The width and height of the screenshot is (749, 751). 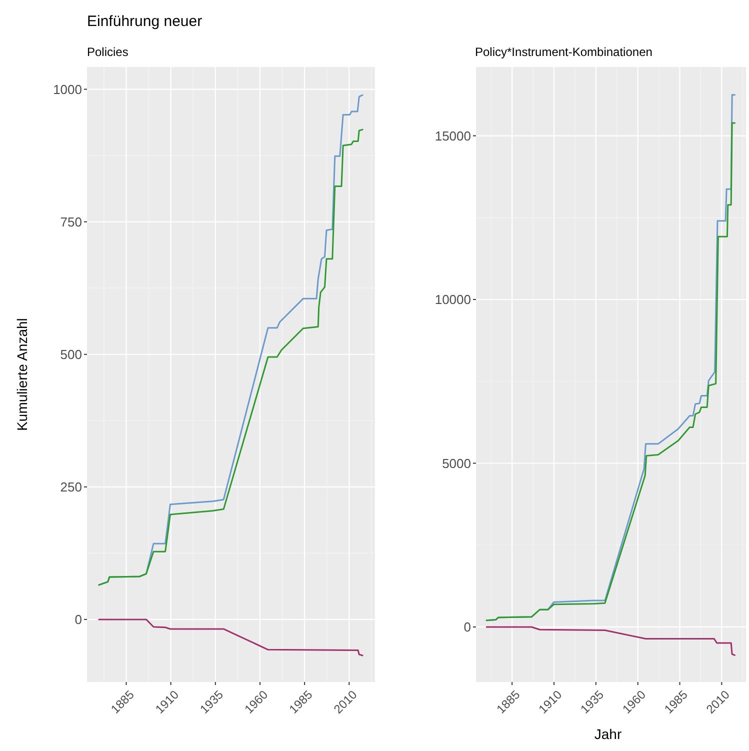 What do you see at coordinates (107, 52) in the screenshot?
I see `chart-subtitle: Policies` at bounding box center [107, 52].